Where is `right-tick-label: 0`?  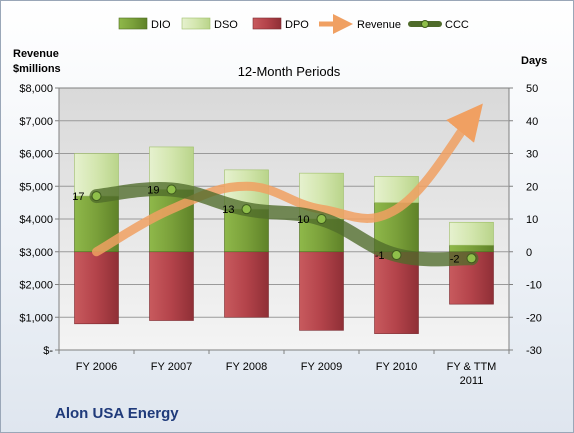
right-tick-label: 0 is located at coordinates (529, 253).